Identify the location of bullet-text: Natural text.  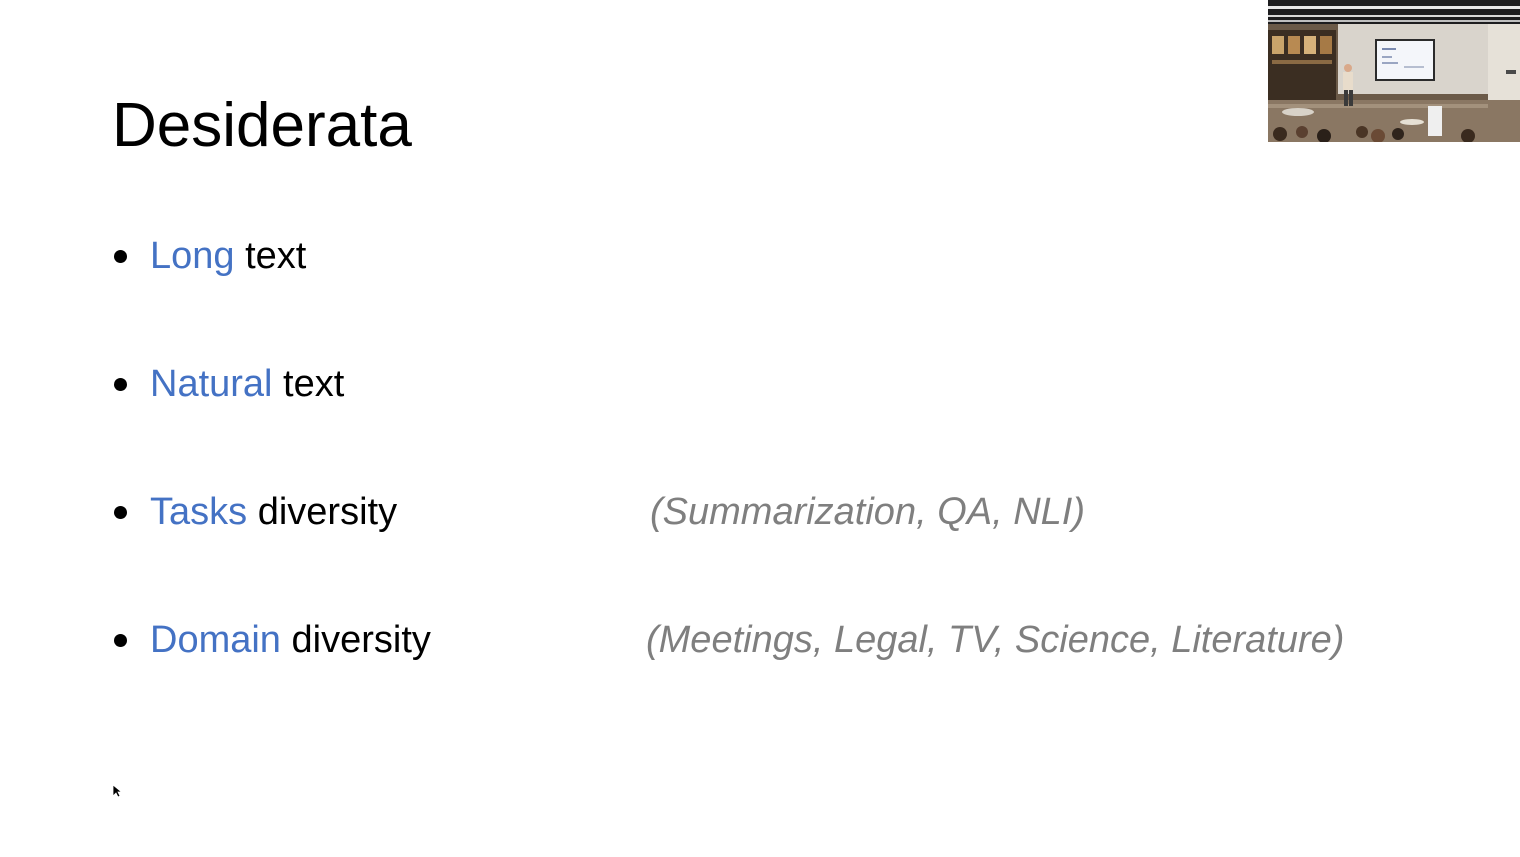
(247, 384).